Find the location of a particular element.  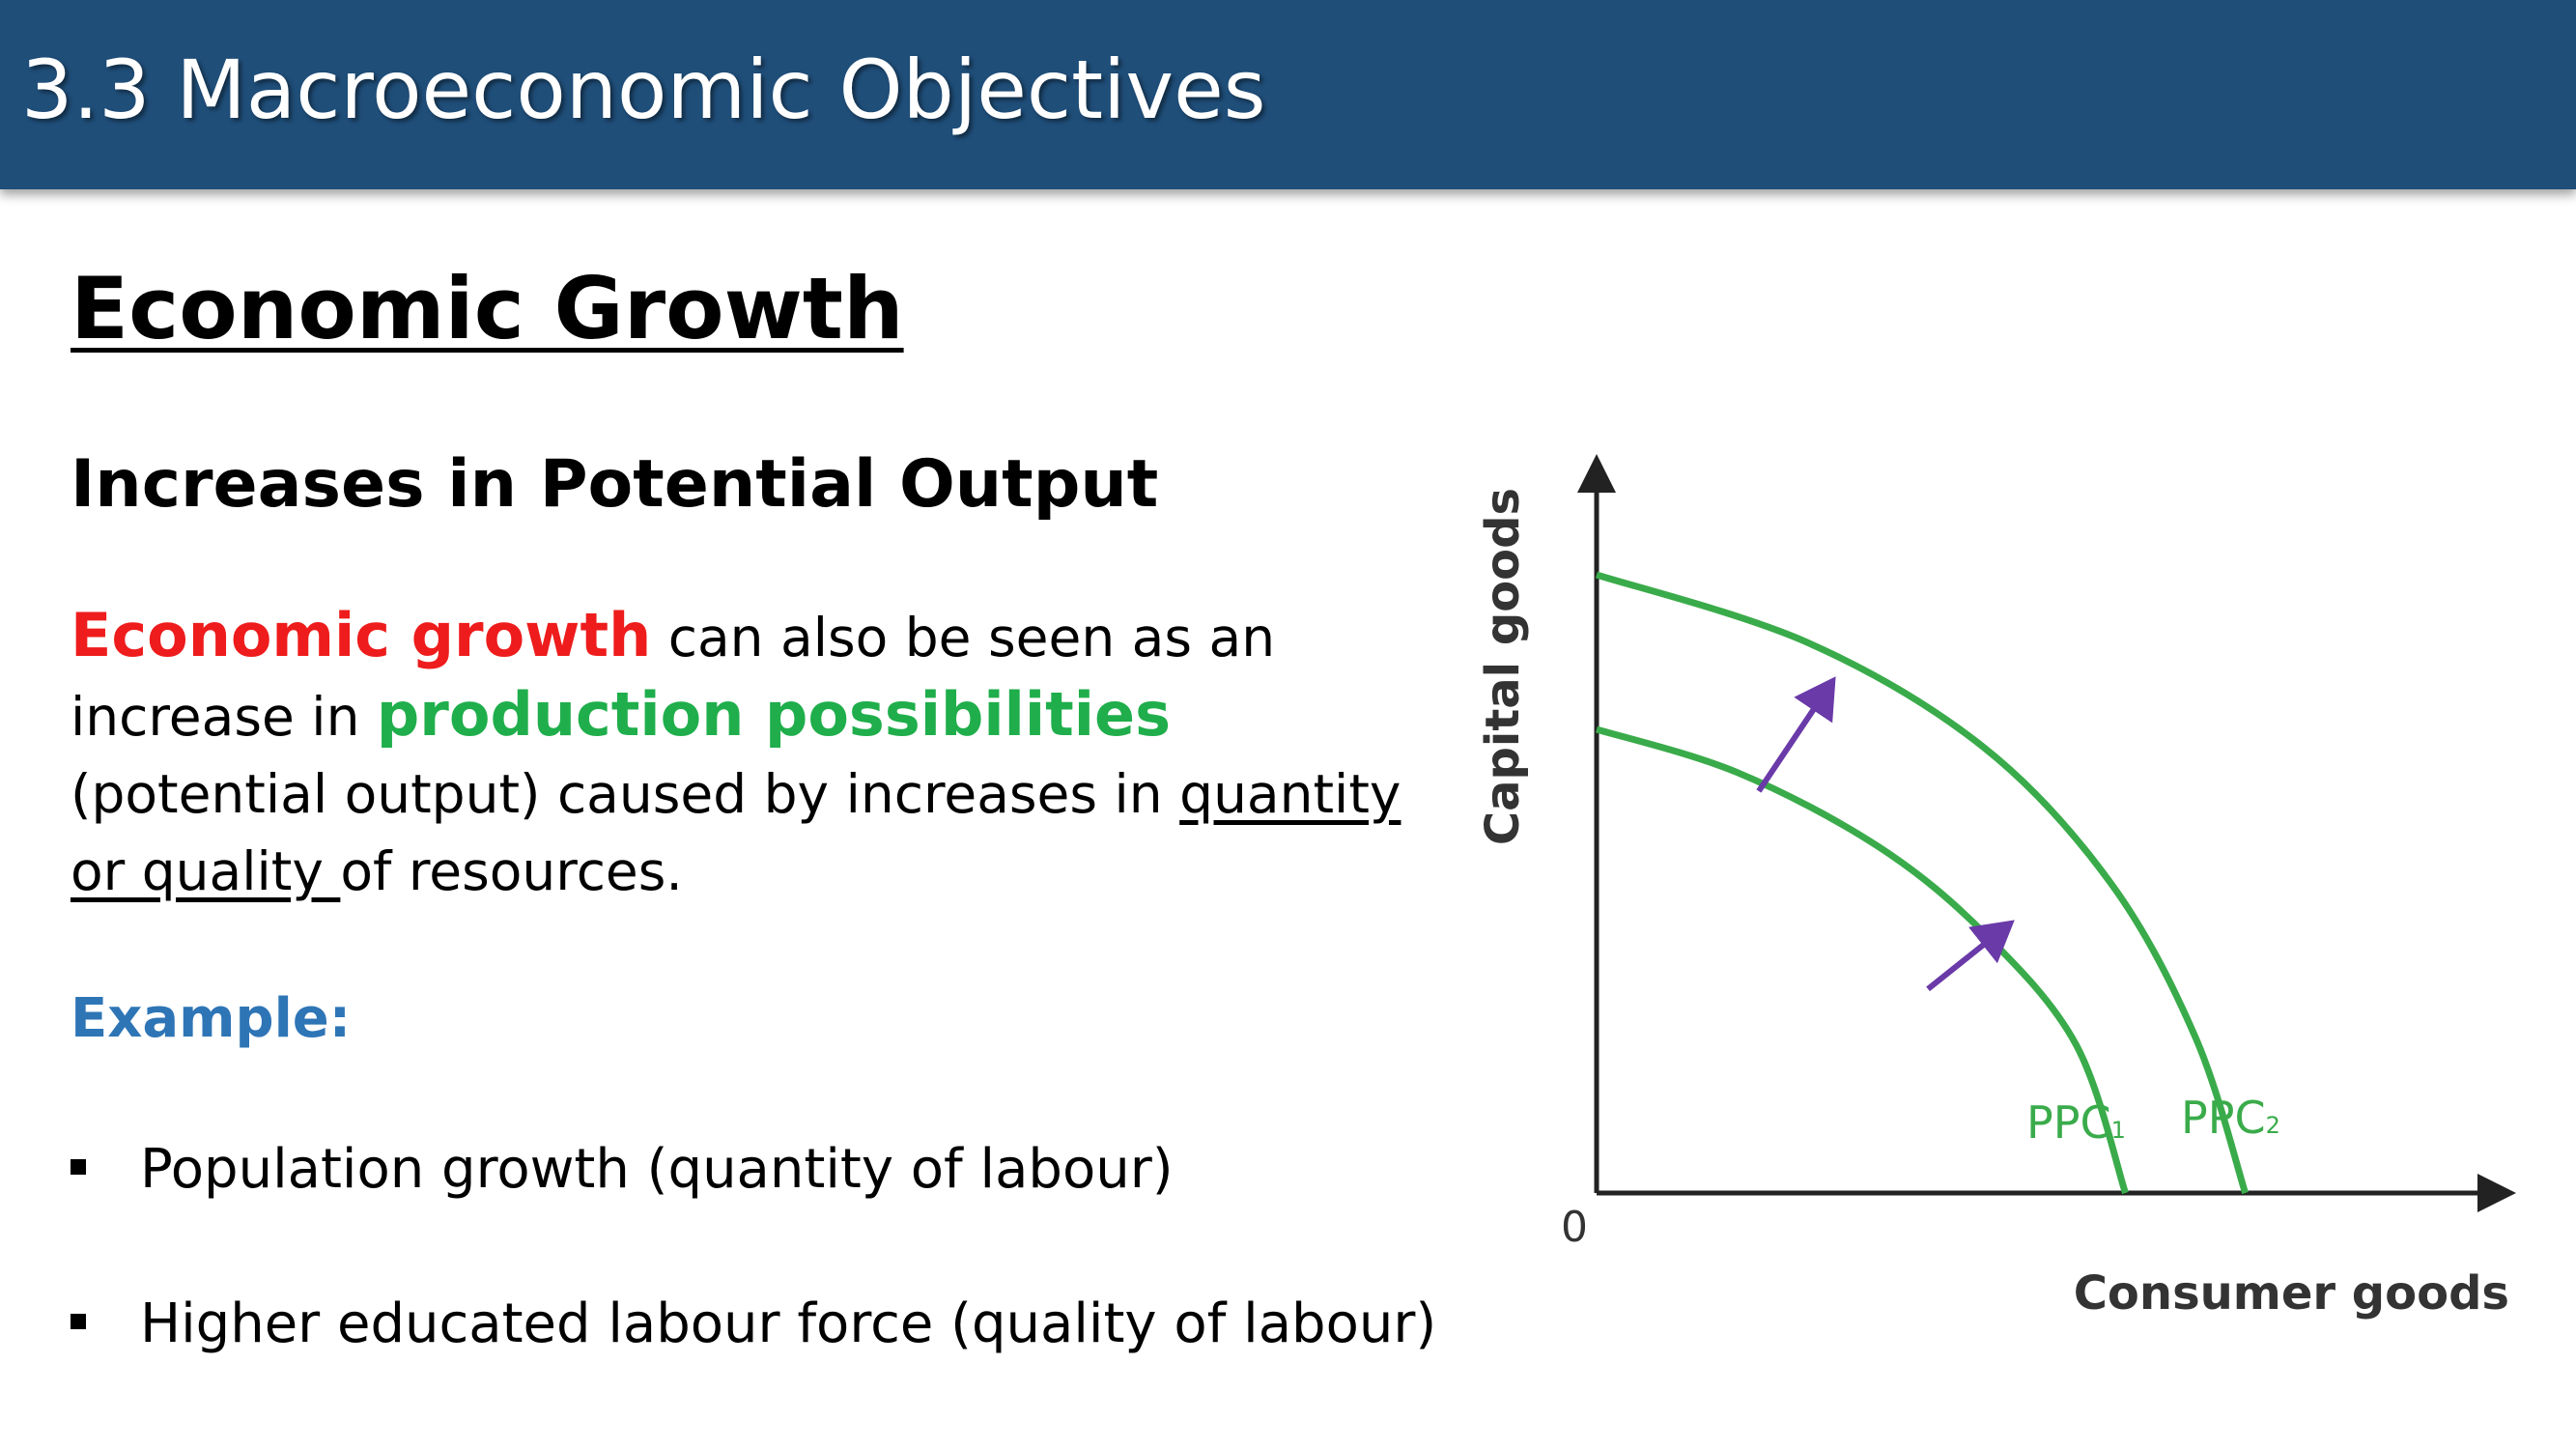

y-axis-label: Capital goods is located at coordinates (1503, 666).